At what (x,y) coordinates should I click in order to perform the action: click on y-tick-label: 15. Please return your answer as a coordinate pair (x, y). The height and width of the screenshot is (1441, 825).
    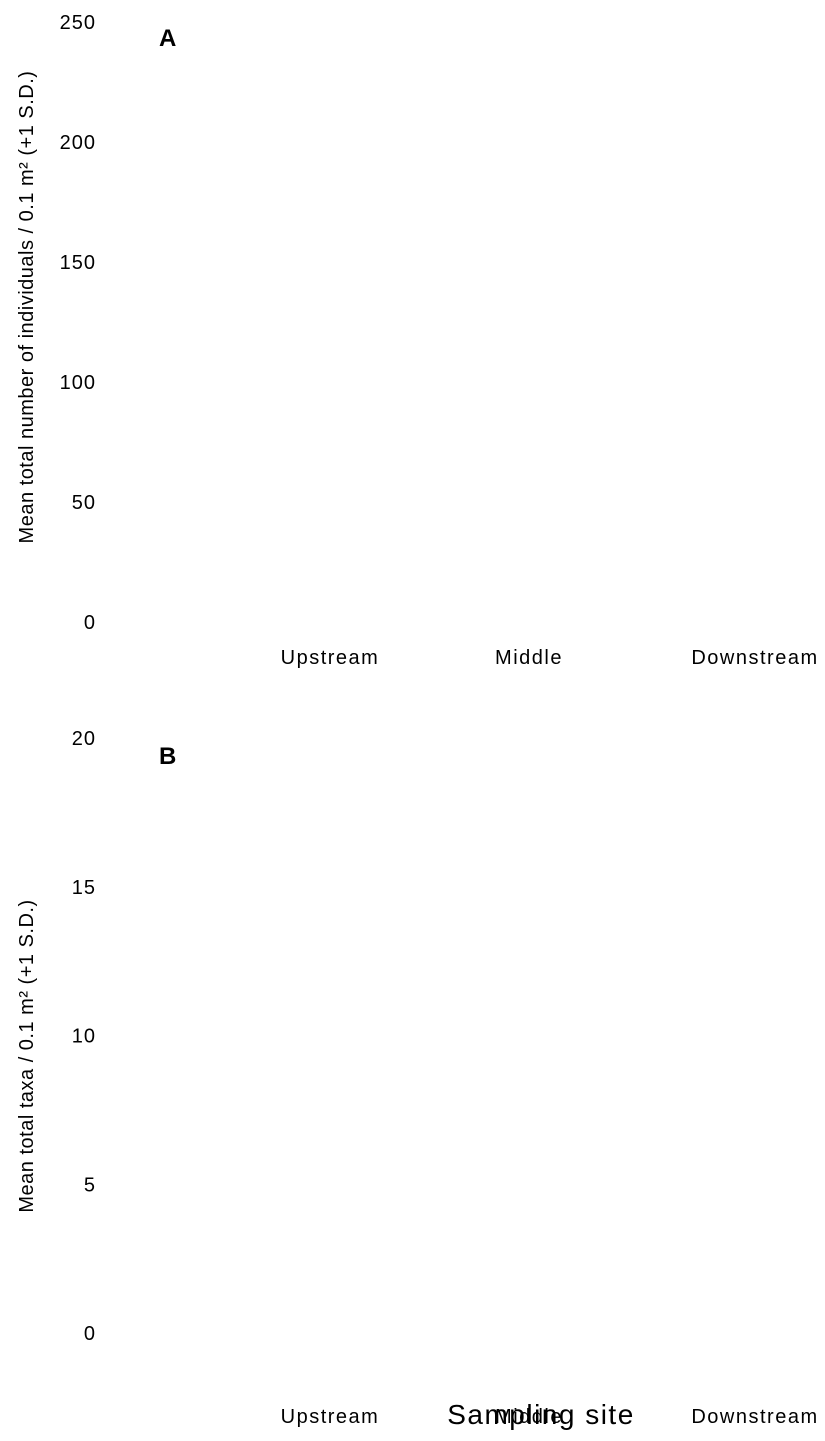
    Looking at the image, I should click on (84, 888).